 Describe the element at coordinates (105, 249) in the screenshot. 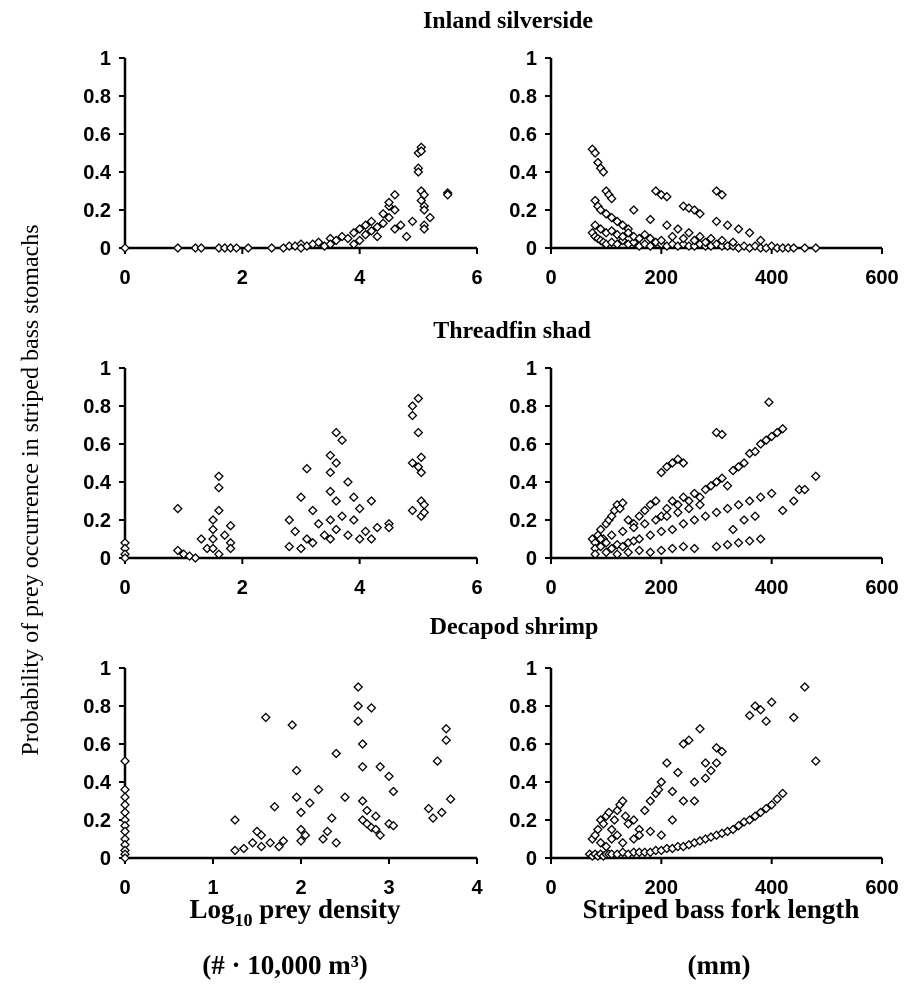

I see `y-tick-label: 0` at that location.